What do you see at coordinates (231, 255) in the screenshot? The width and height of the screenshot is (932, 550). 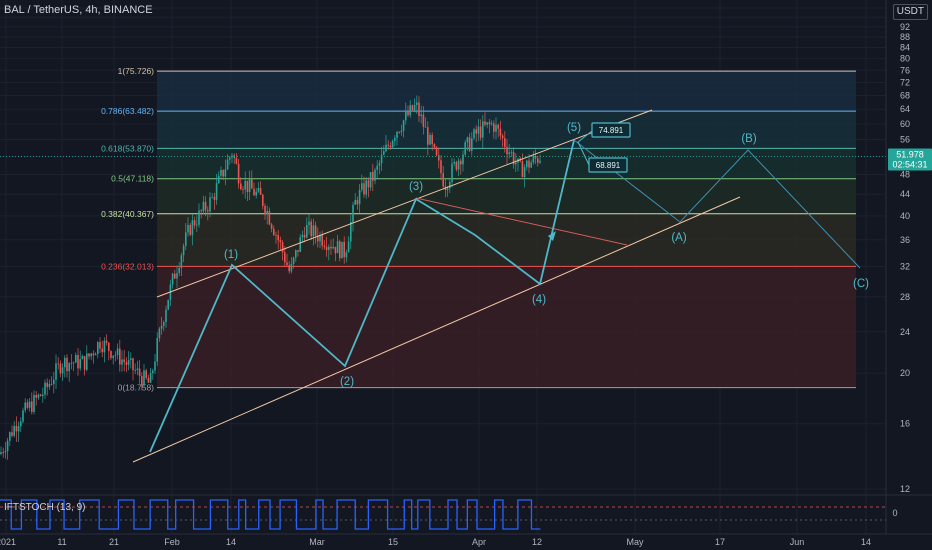 I see `wave-label: (1)` at bounding box center [231, 255].